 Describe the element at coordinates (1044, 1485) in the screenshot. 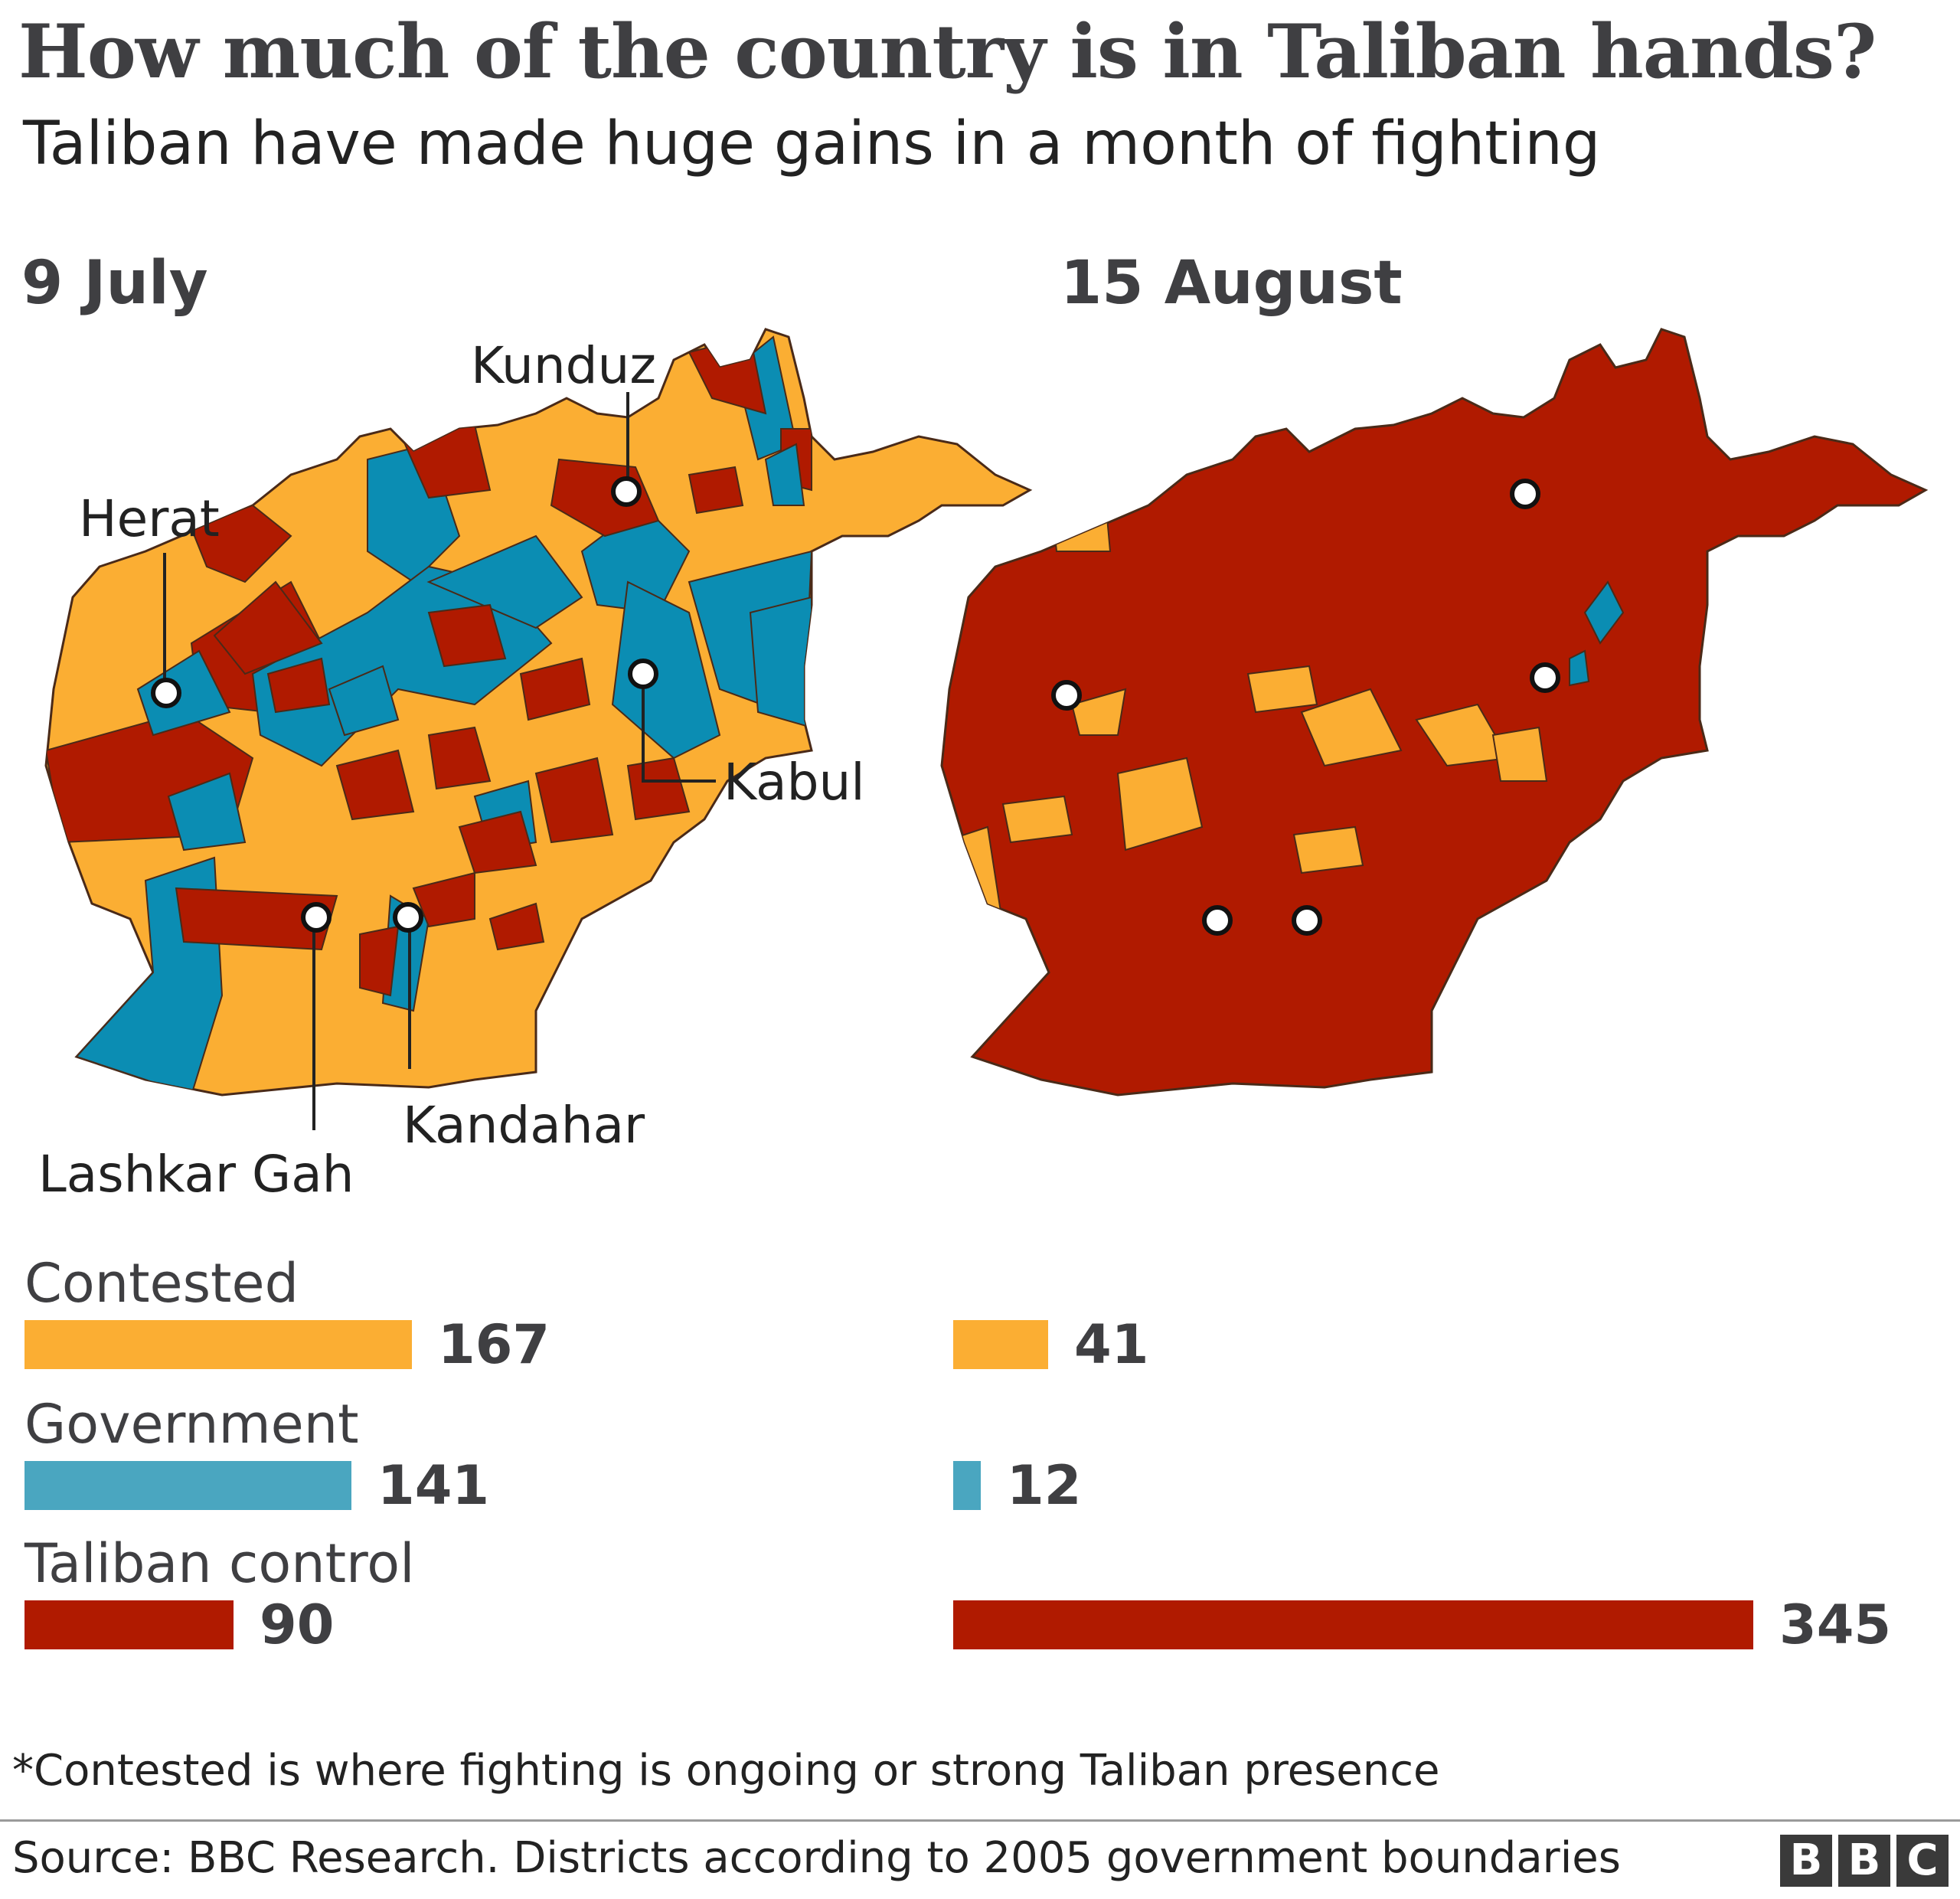

I see `value-august-government: 12` at that location.